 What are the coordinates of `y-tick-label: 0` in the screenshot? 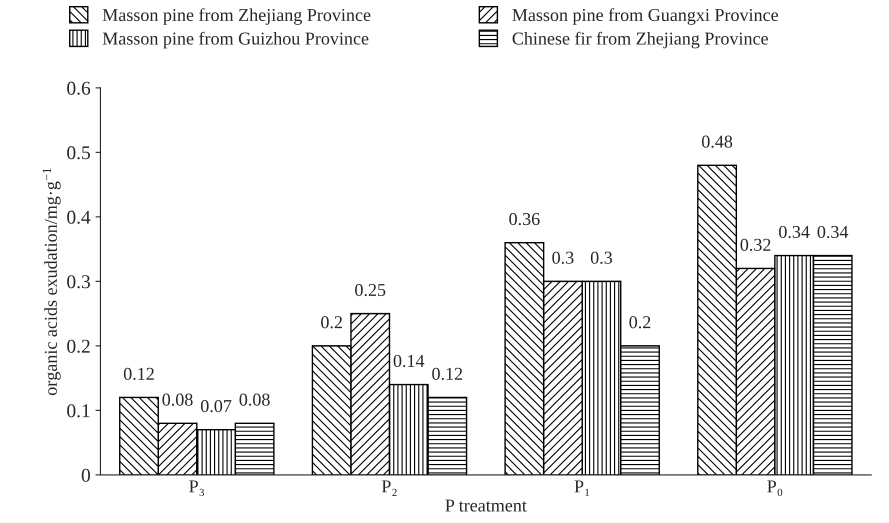 It's located at (86, 475).